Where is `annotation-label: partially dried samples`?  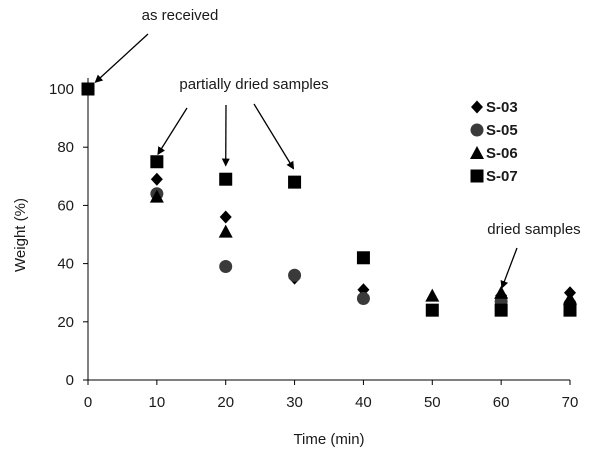
annotation-label: partially dried samples is located at coordinates (253, 84).